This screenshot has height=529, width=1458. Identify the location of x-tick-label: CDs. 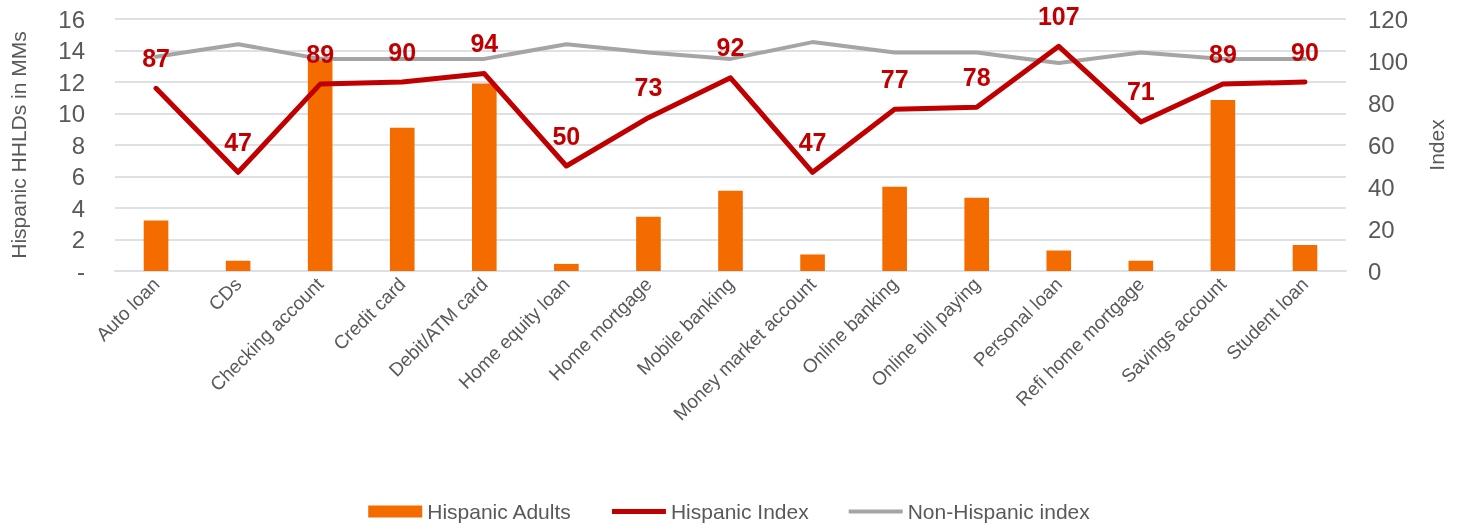
(225, 294).